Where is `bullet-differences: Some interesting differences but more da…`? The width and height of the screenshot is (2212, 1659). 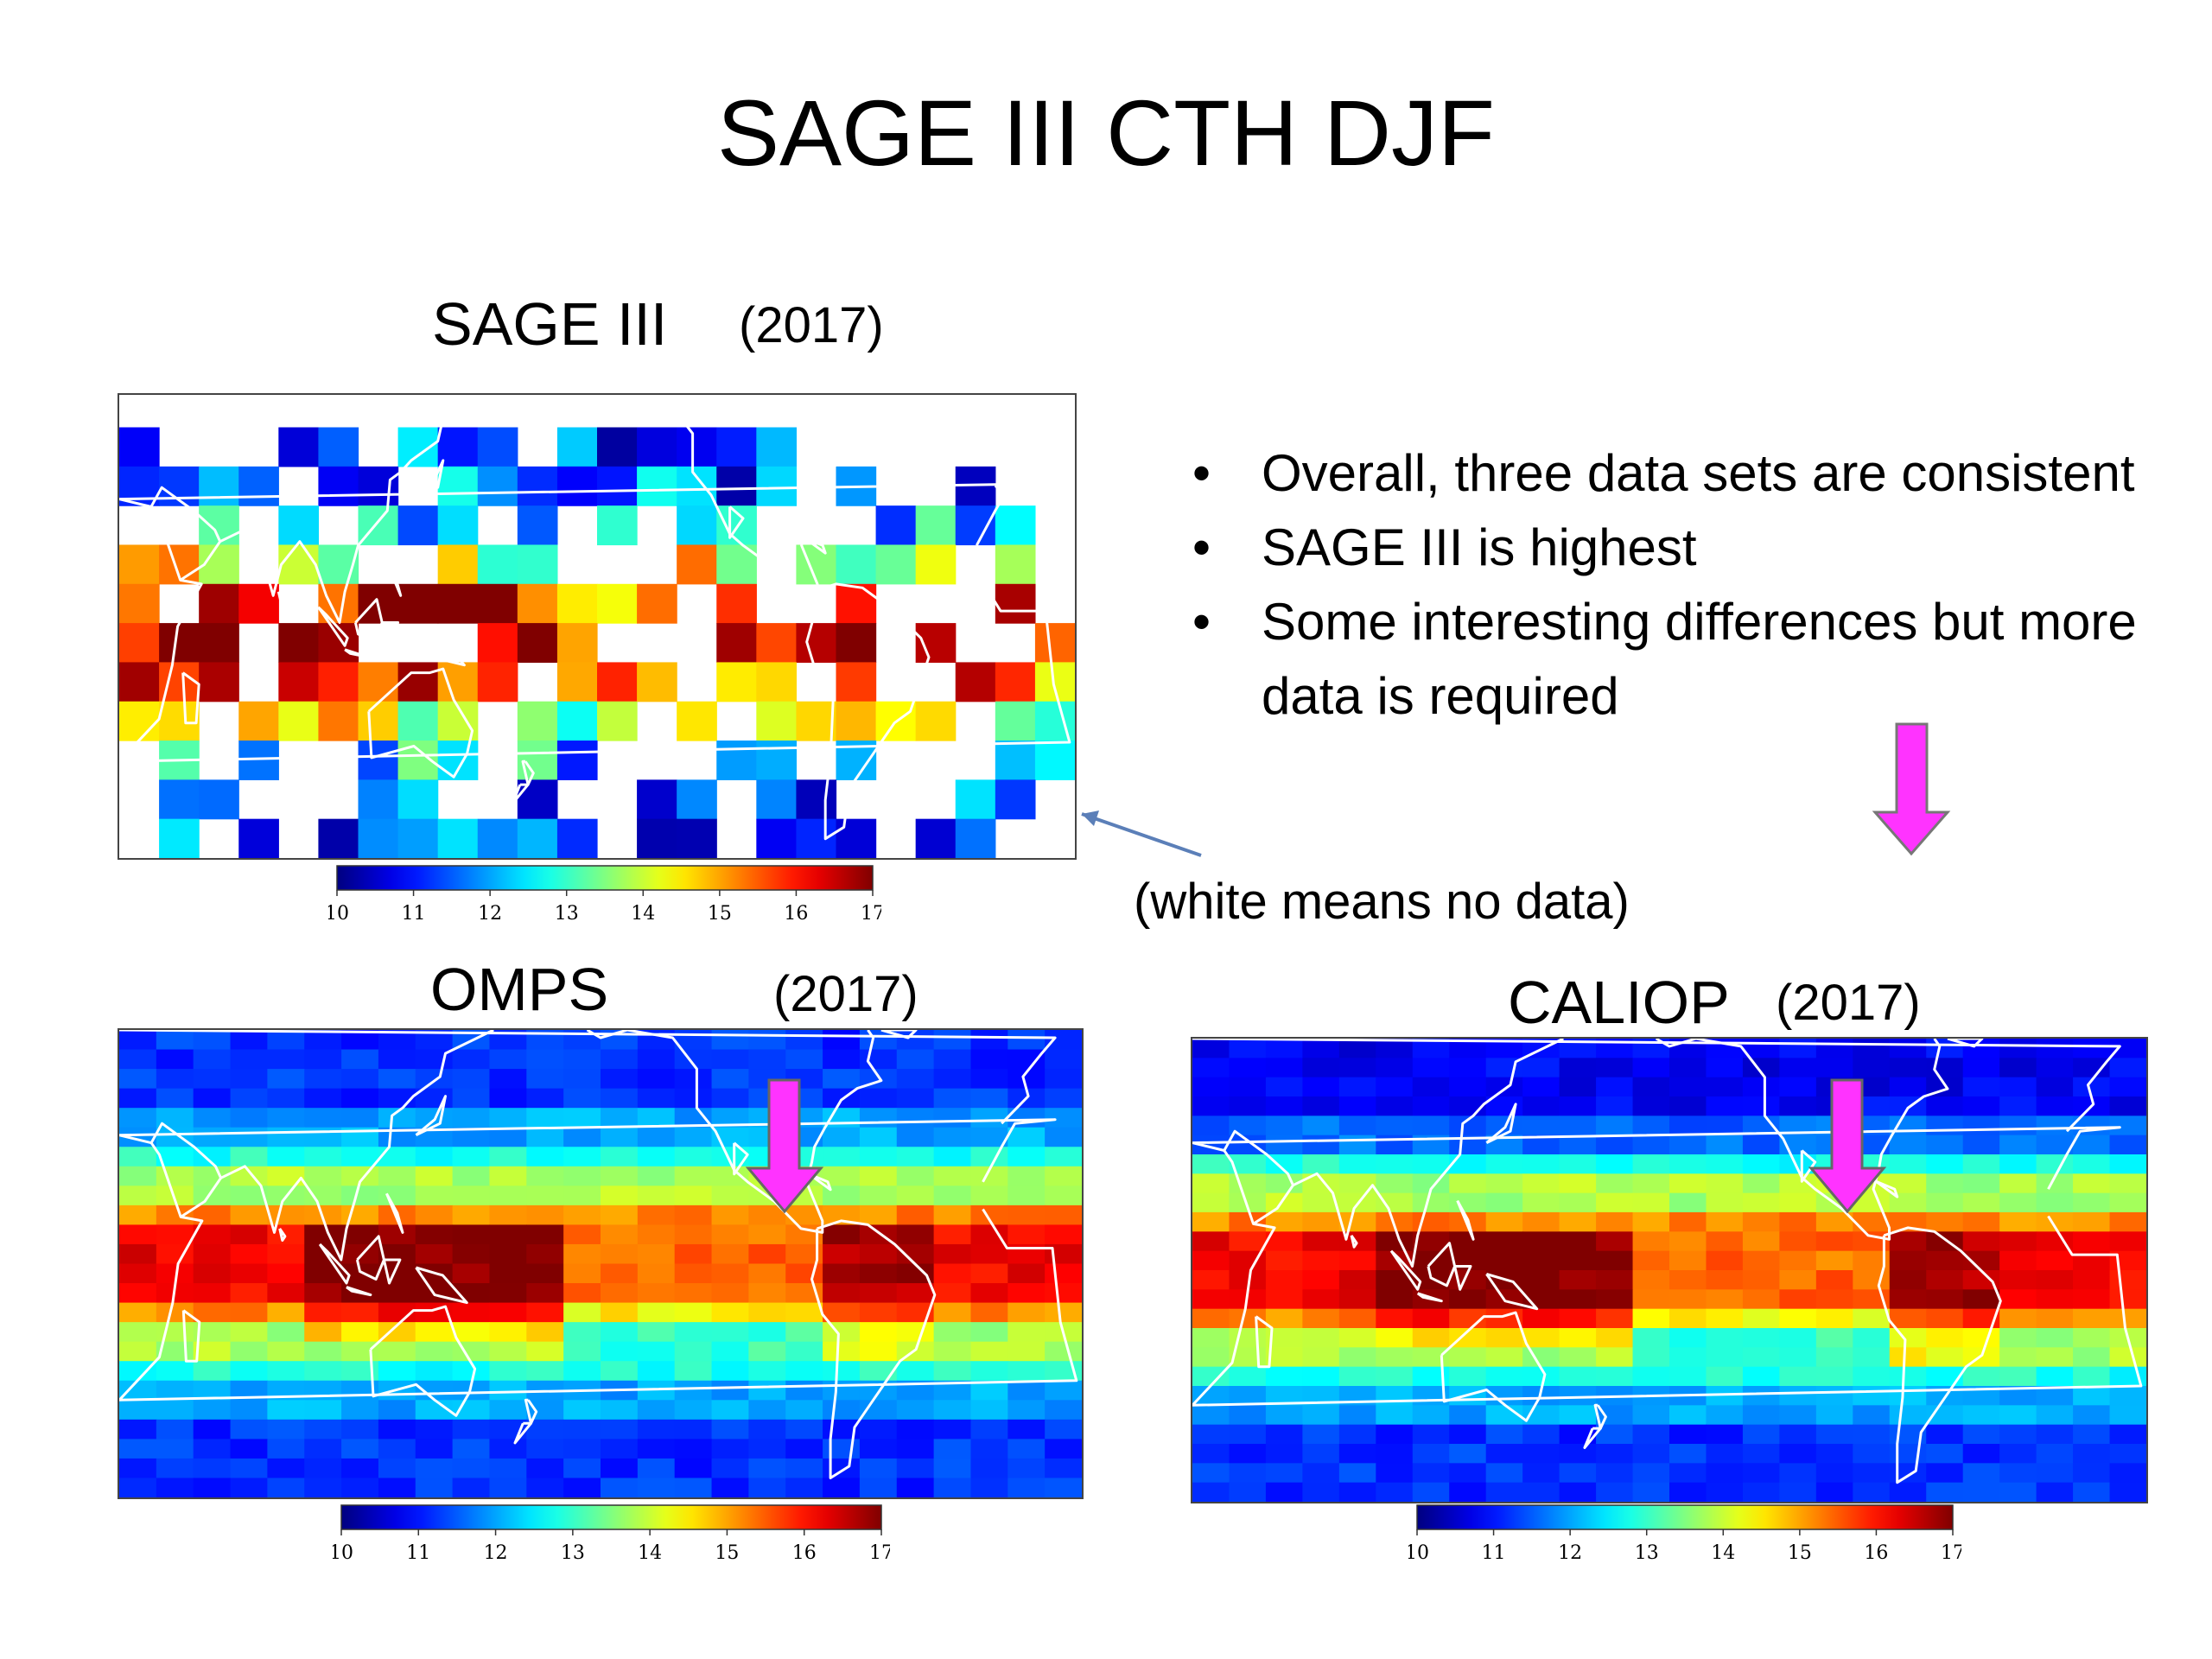
bullet-differences: Some interesting differences but more da… is located at coordinates (1689, 659).